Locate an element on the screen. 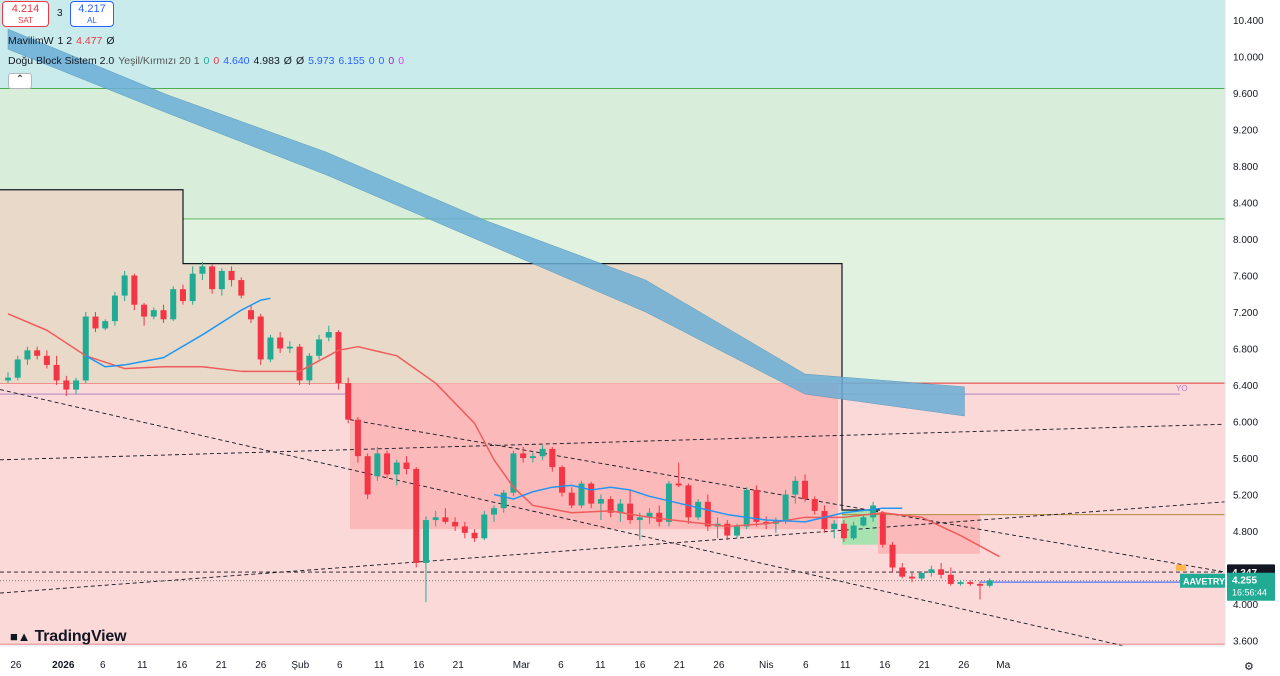 The image size is (1280, 676). indicator-value: Ø is located at coordinates (300, 61).